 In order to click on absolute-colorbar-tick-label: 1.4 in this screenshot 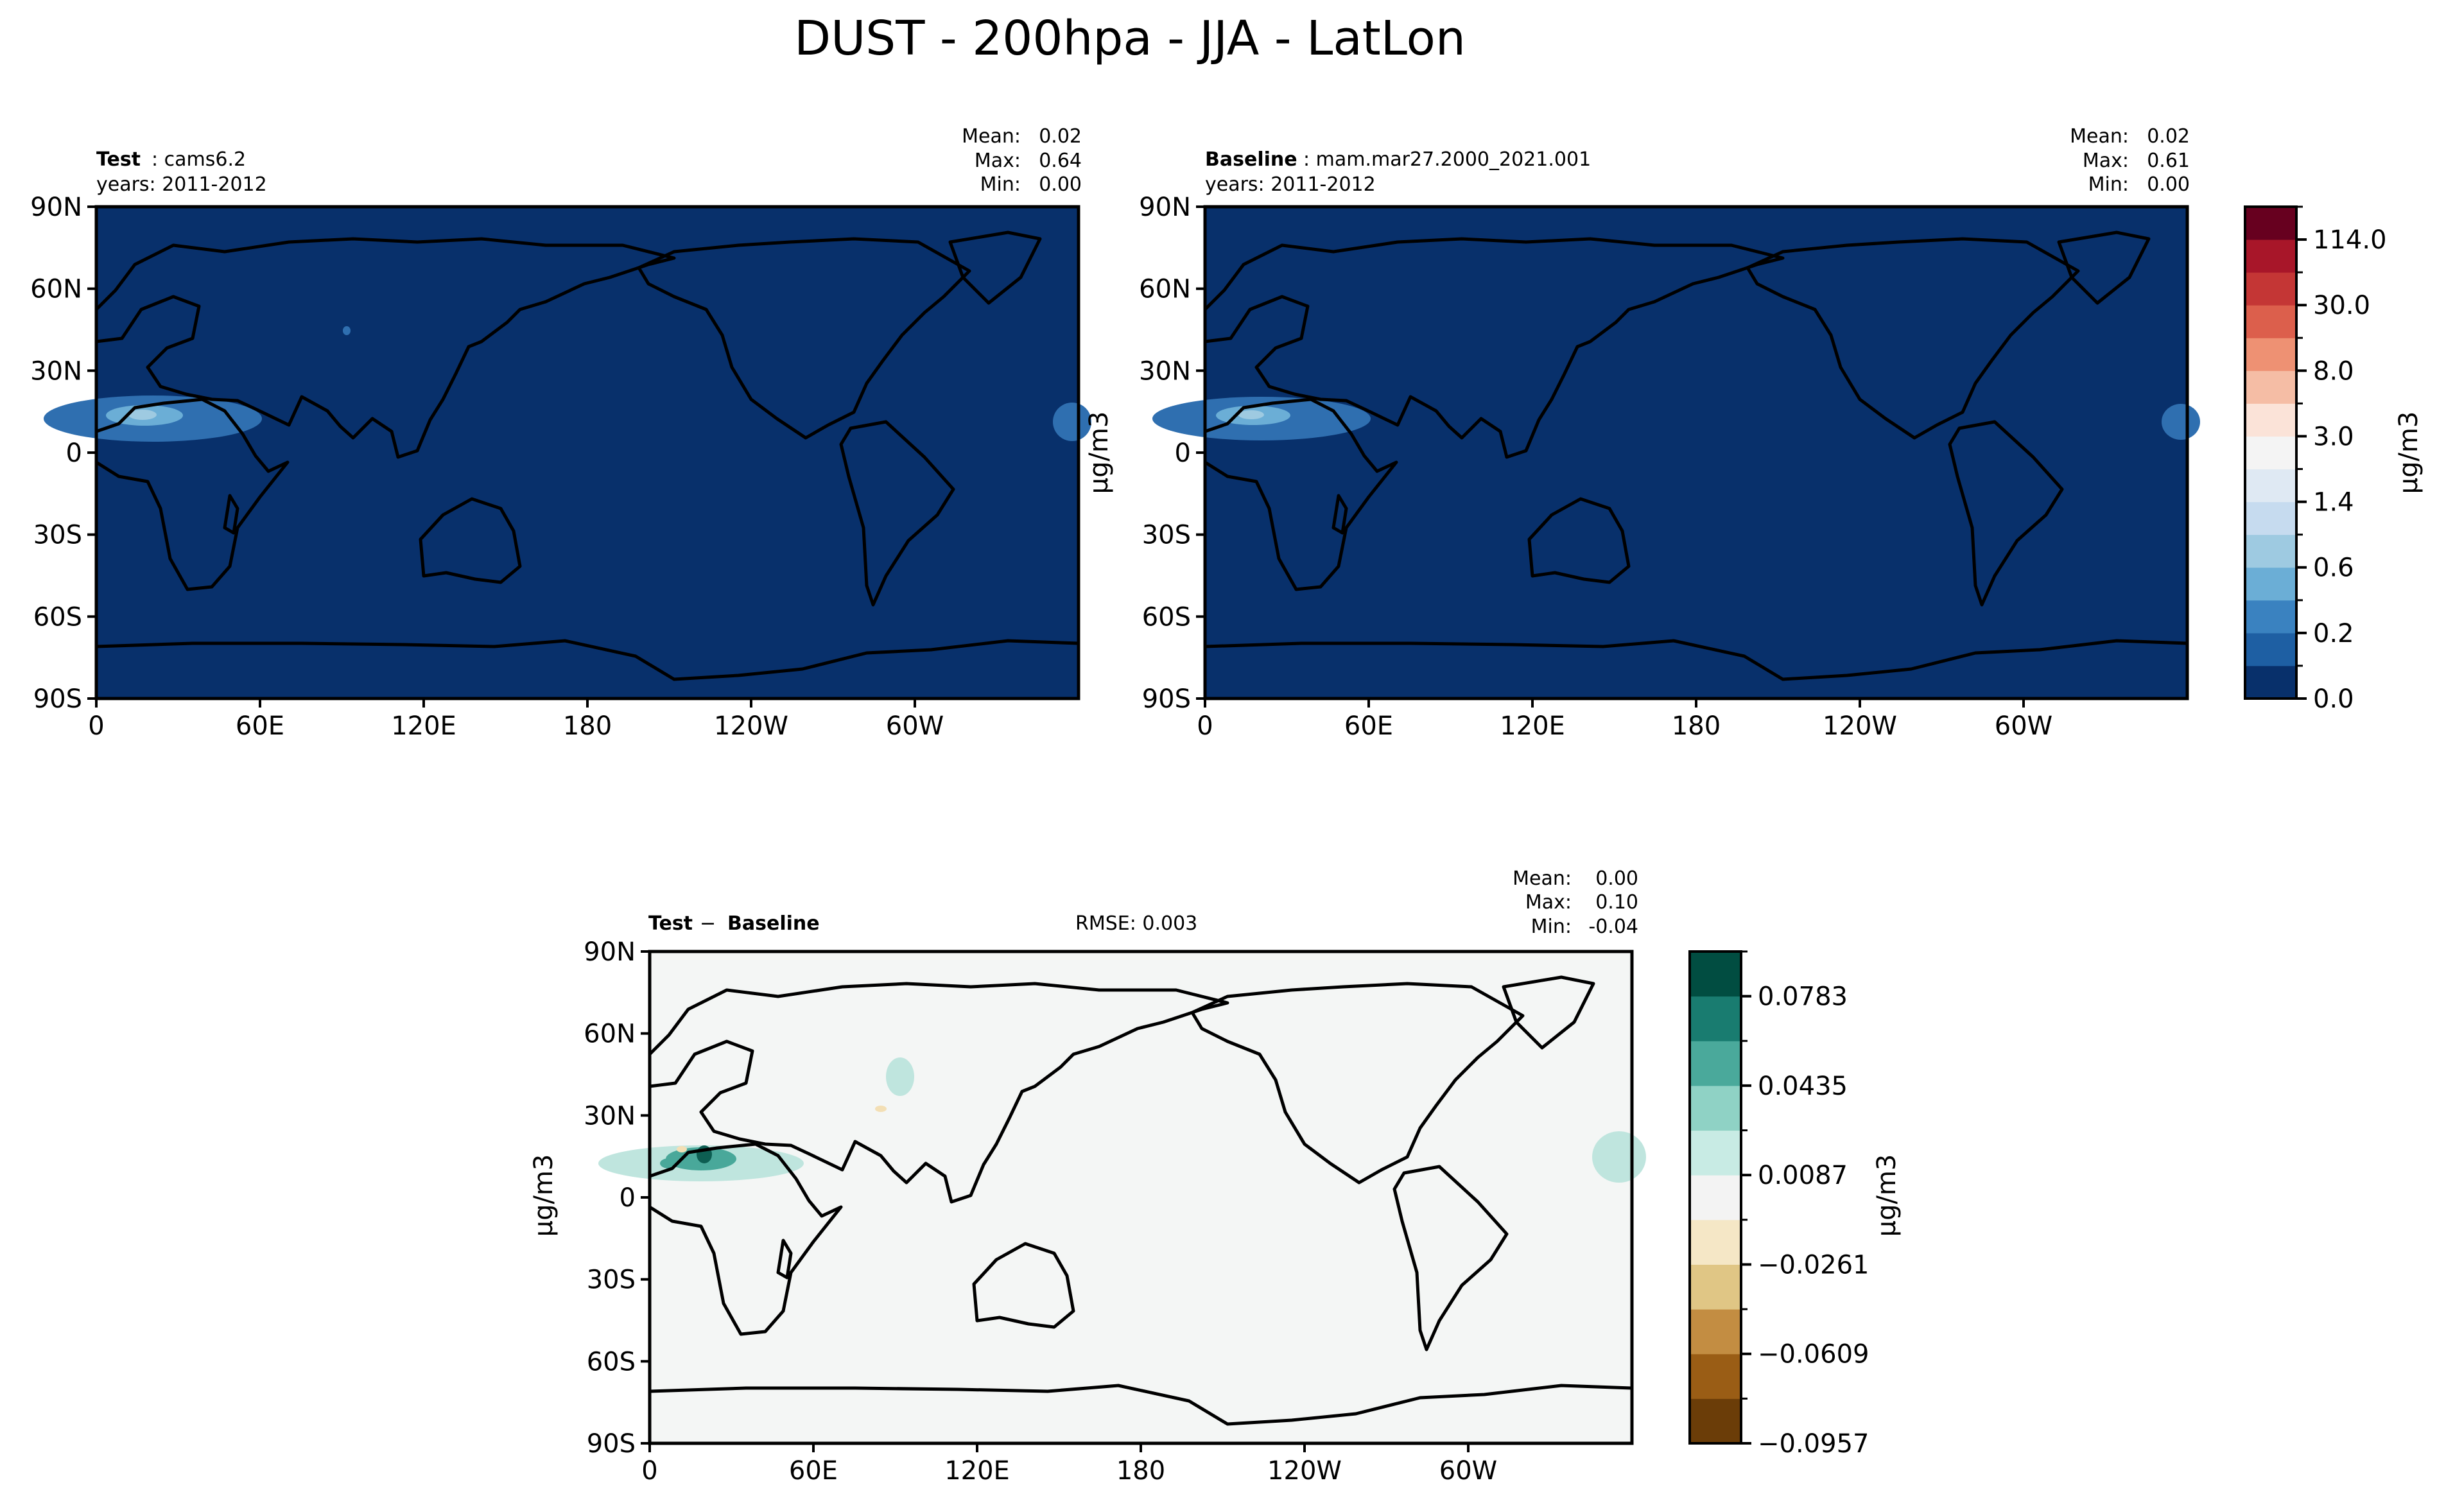, I will do `click(2333, 502)`.